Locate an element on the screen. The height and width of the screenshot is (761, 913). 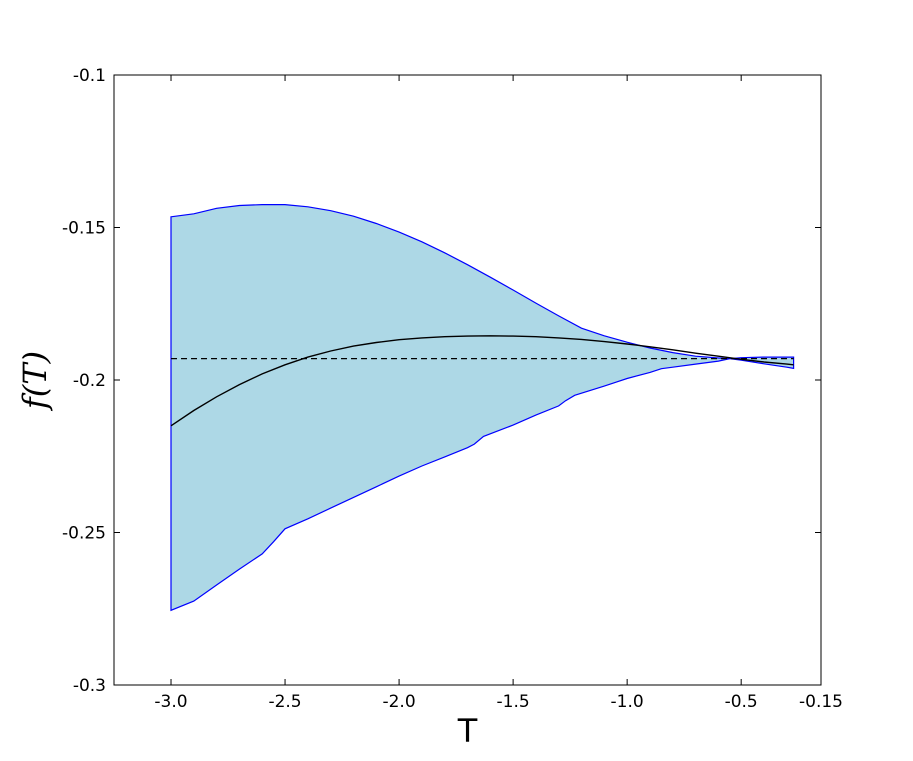
x-tick-label: -3.0 is located at coordinates (170, 702).